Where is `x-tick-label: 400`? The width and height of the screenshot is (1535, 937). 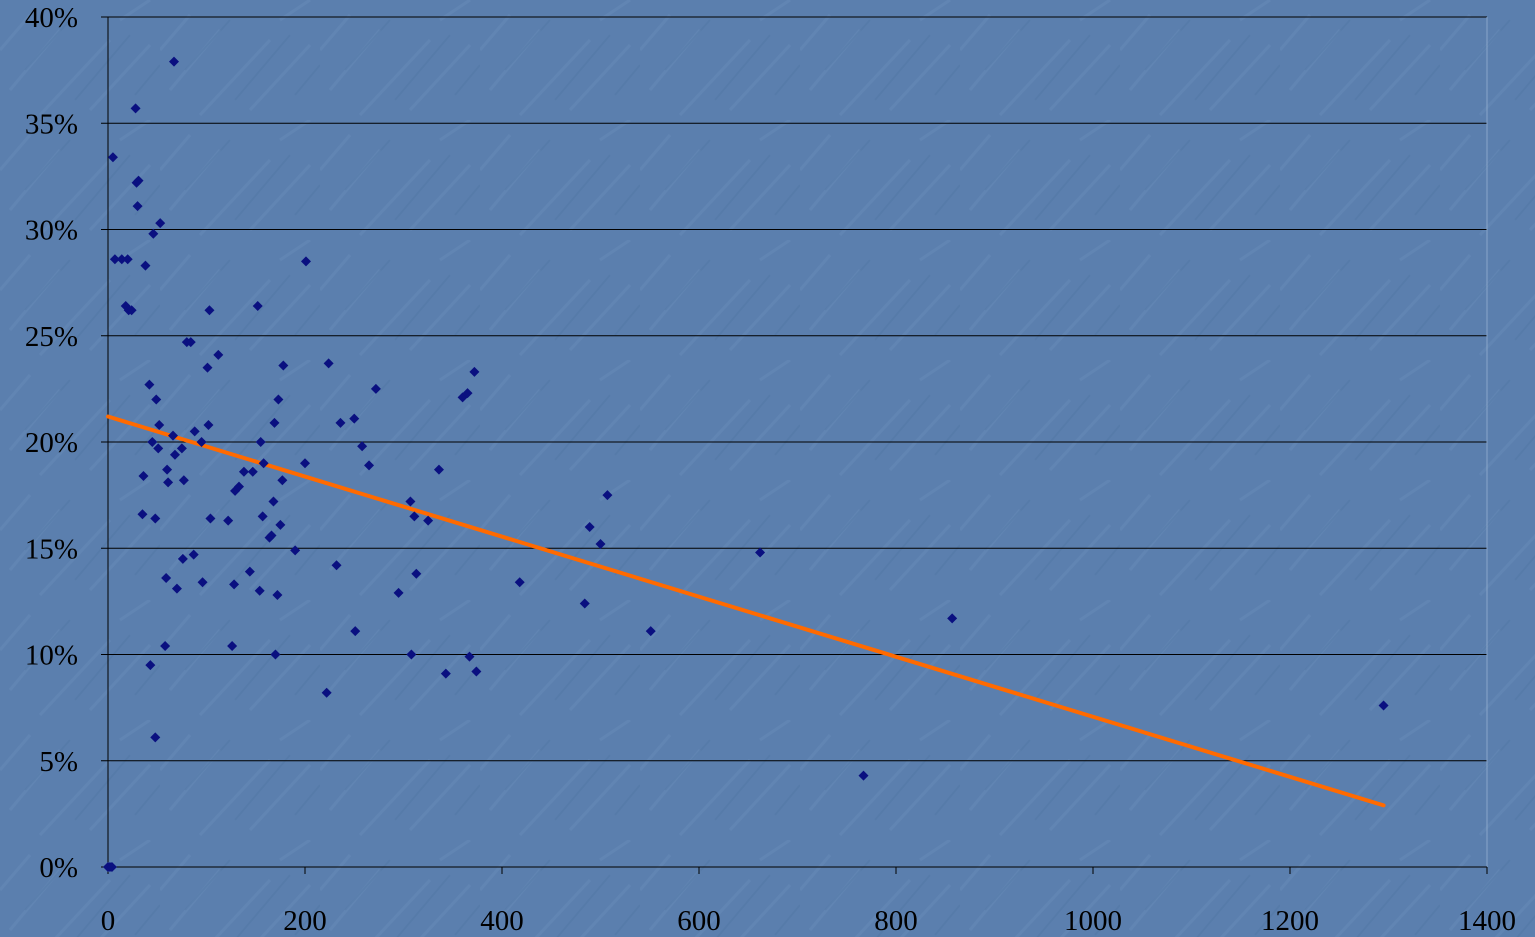
x-tick-label: 400 is located at coordinates (502, 921).